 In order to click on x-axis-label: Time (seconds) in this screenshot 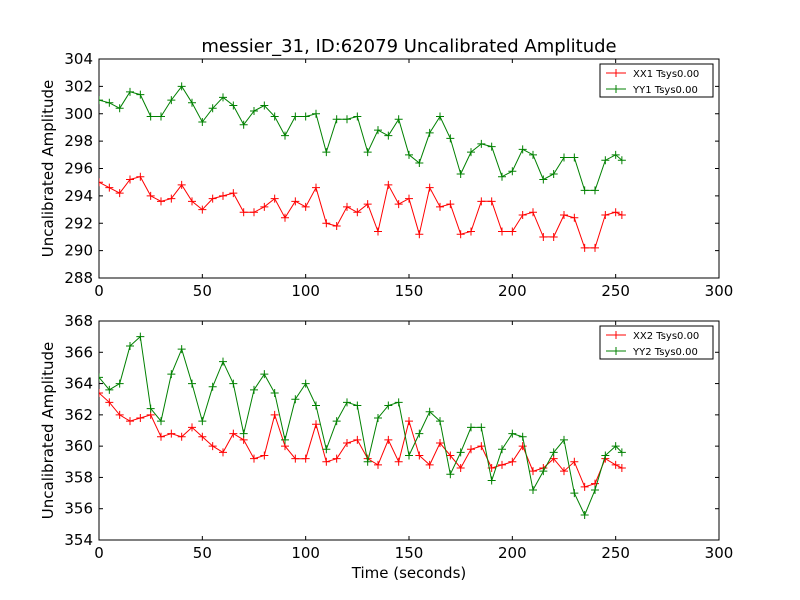, I will do `click(409, 573)`.